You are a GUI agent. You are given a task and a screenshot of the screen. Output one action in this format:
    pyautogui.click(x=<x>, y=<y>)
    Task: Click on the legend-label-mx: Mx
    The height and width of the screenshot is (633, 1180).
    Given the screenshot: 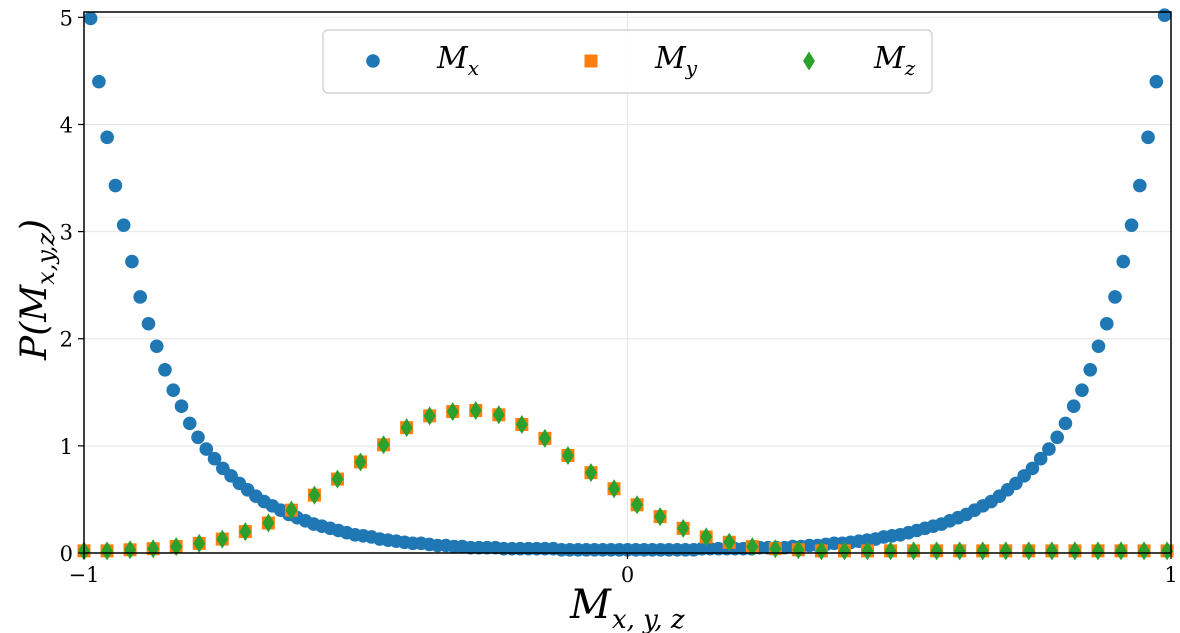 What is the action you would take?
    pyautogui.click(x=457, y=60)
    